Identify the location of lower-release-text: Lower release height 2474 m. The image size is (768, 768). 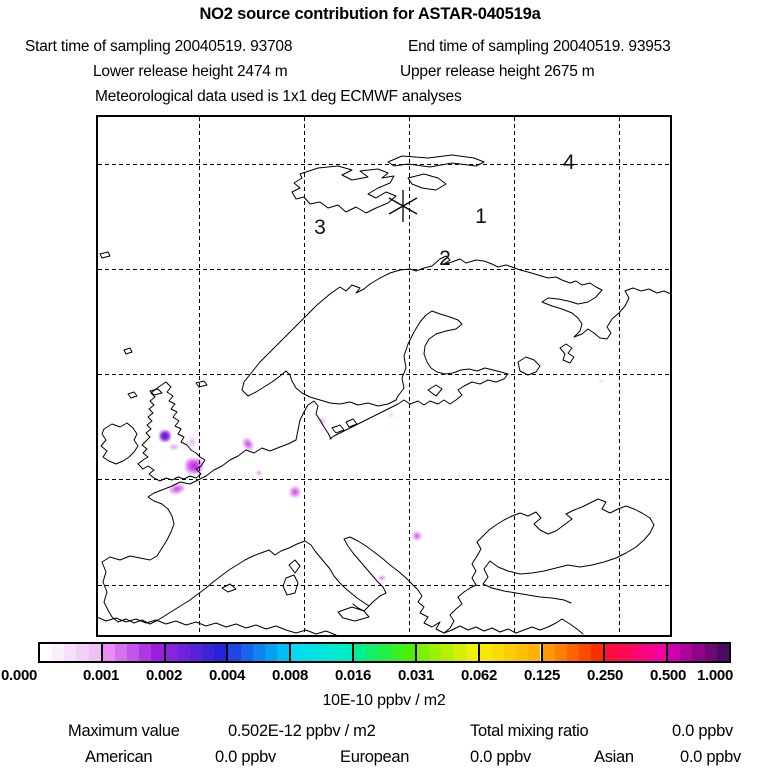
(190, 71).